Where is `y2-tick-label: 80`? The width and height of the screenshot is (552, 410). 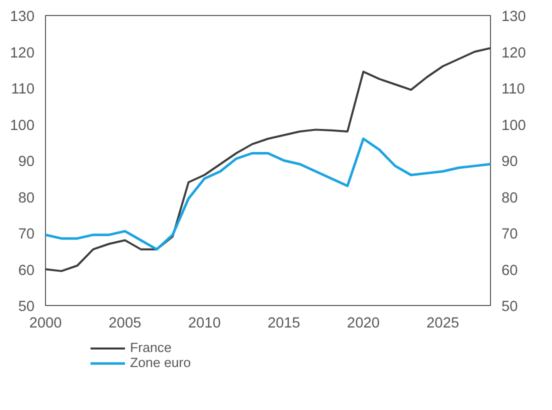
y2-tick-label: 80 is located at coordinates (510, 198).